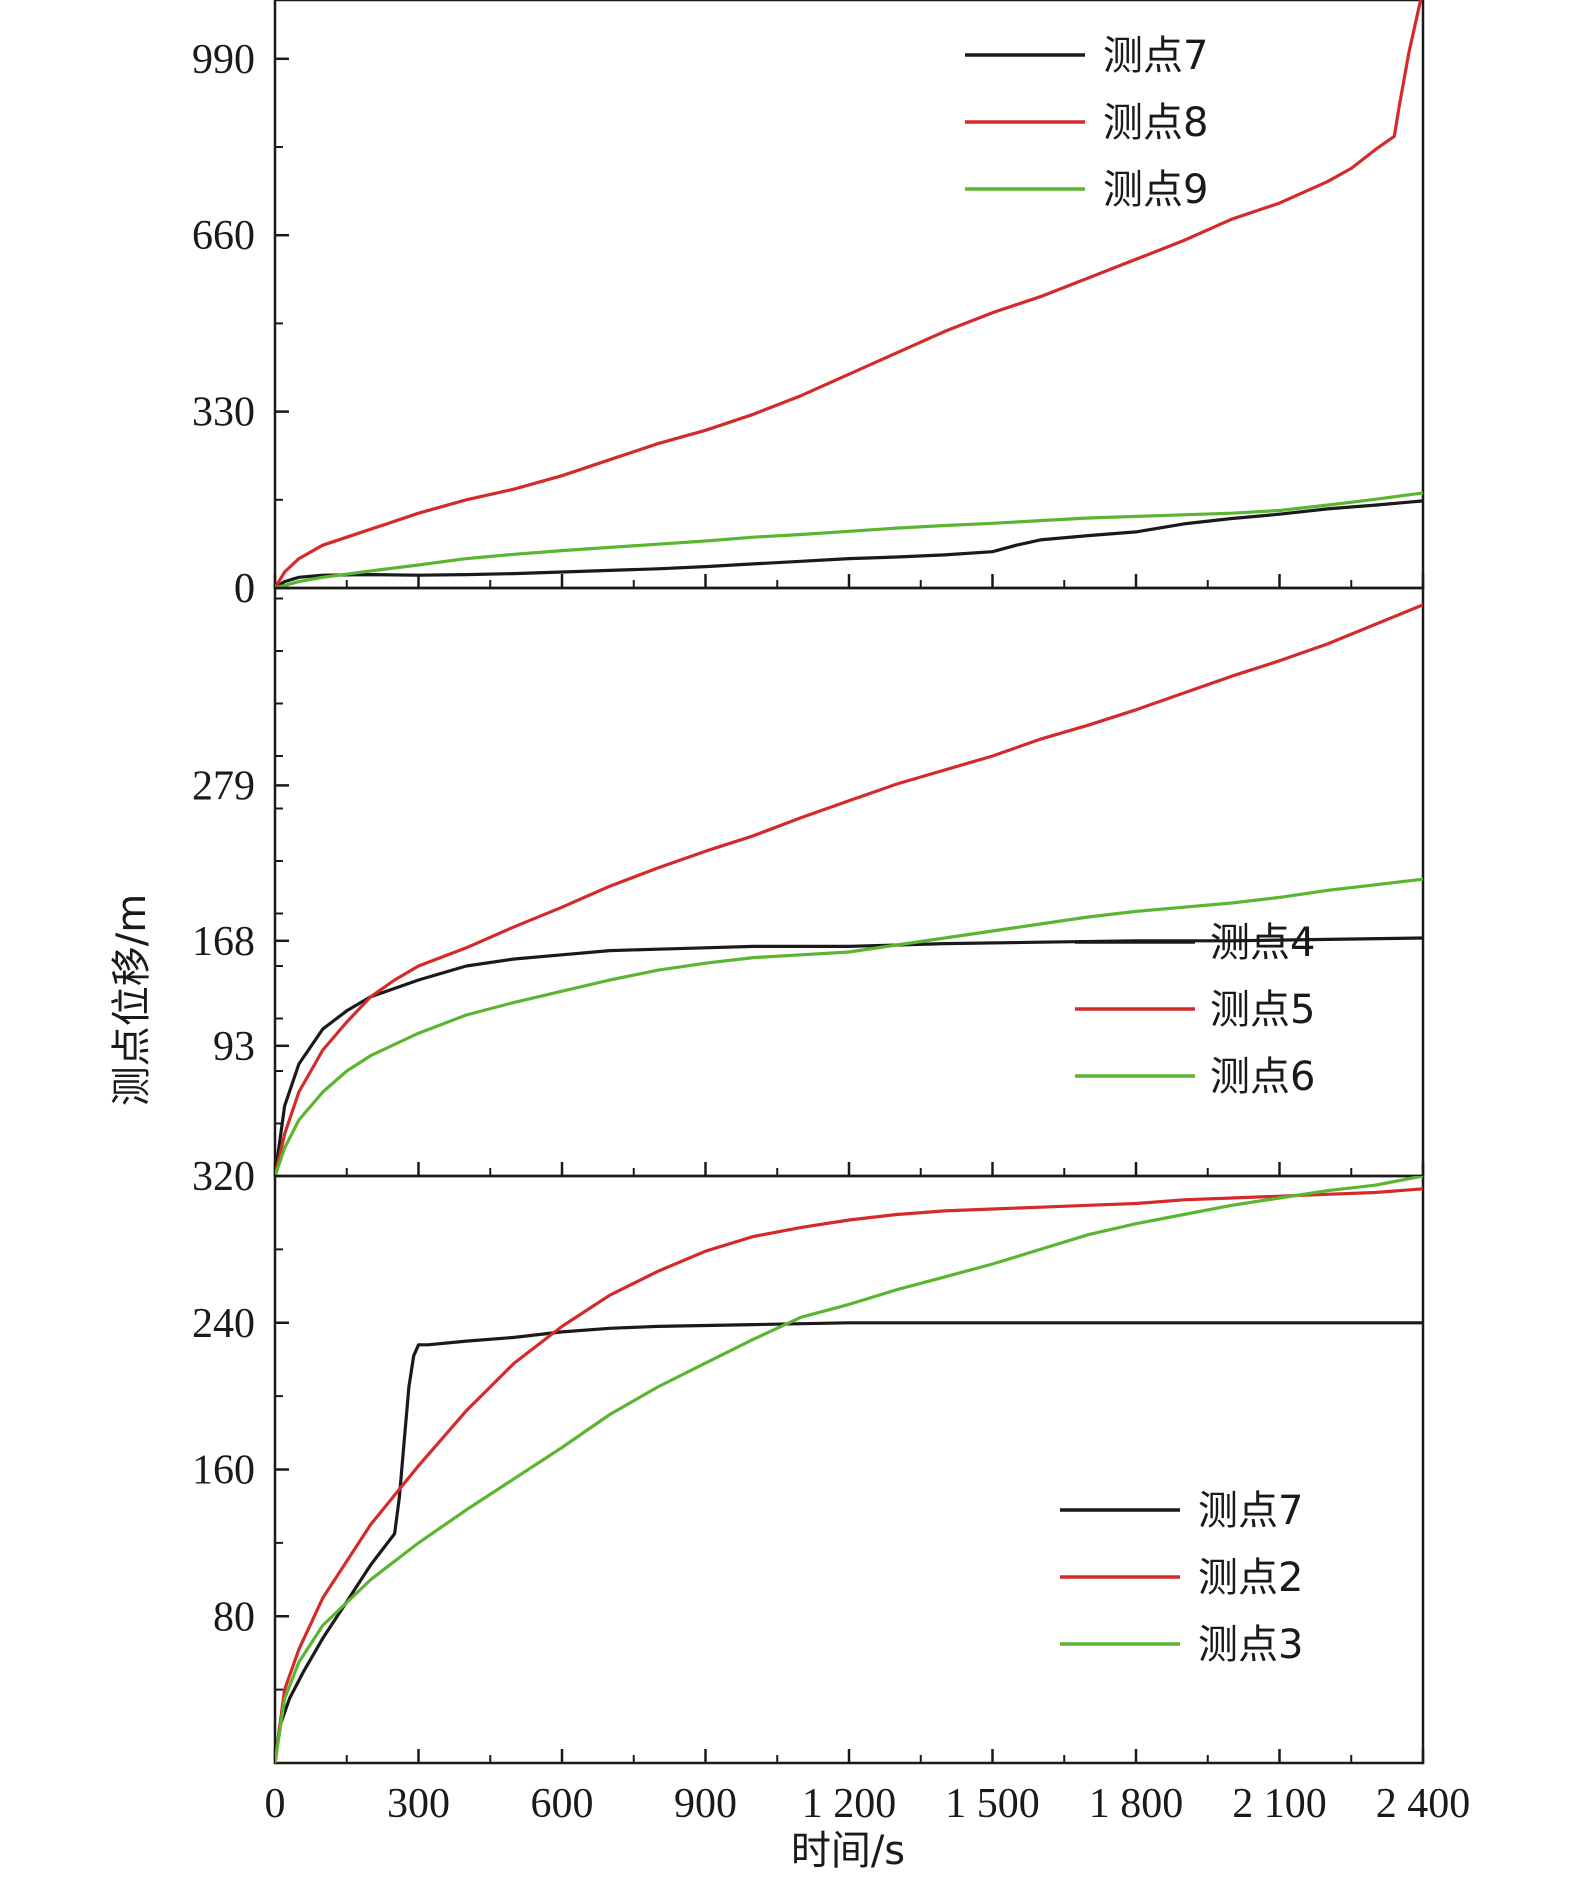  I want to click on y-tick-label: 93, so click(234, 1047).